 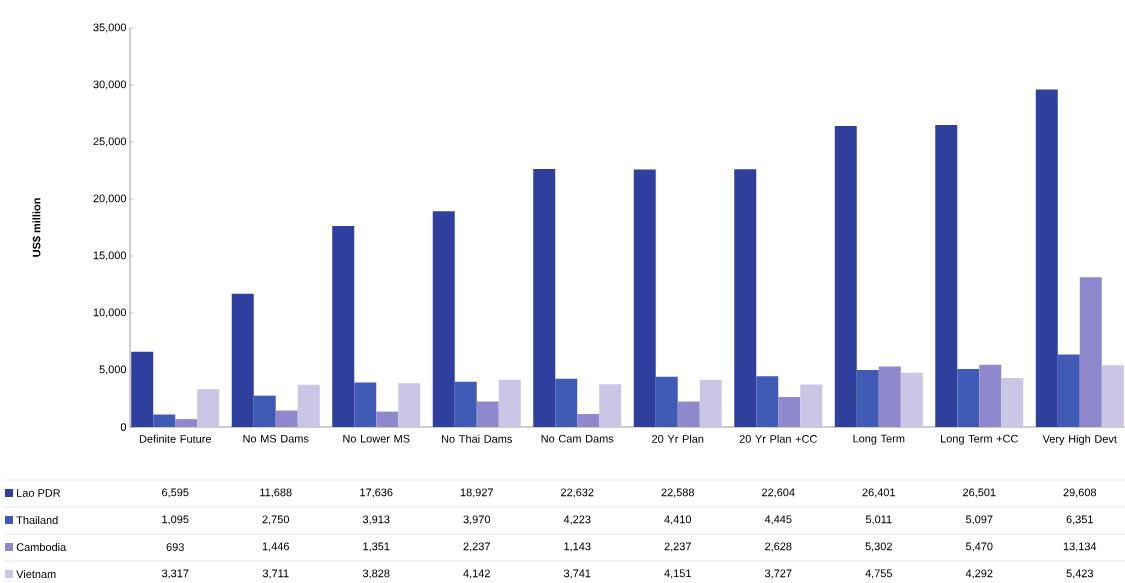 What do you see at coordinates (979, 520) in the screenshot?
I see `data-label: 5,097` at bounding box center [979, 520].